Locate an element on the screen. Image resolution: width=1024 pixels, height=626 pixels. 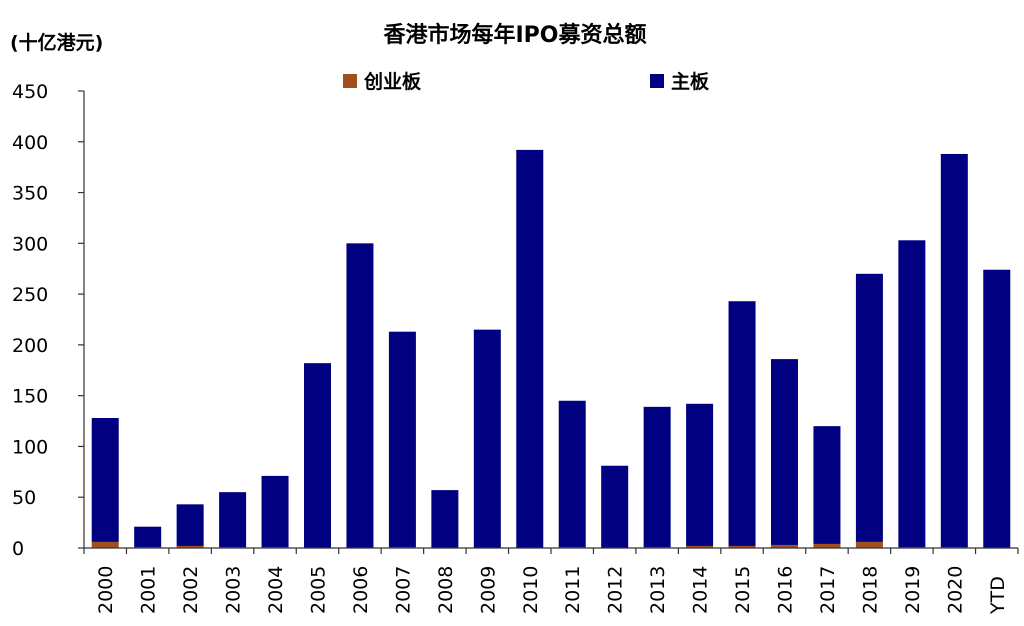
x-tick-label: 2015 is located at coordinates (743, 590).